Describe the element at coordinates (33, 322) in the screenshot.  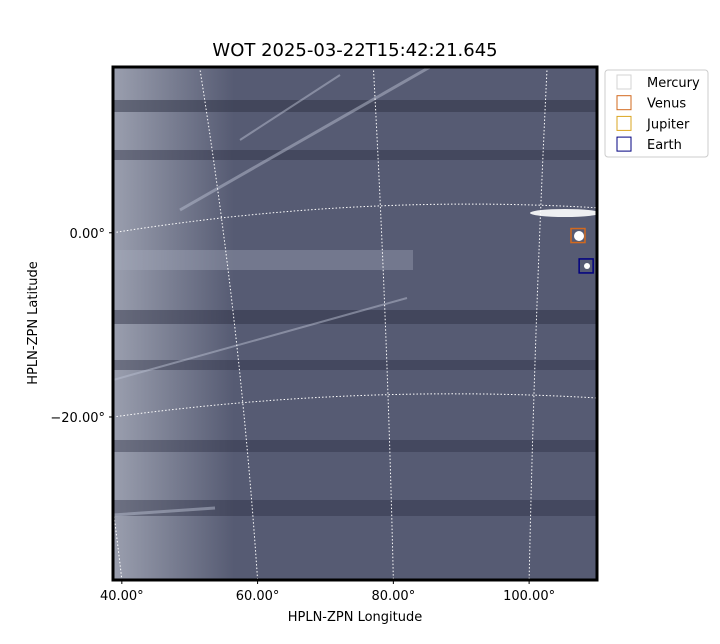
I see `y-axis-label: HPLN-ZPN Latitude` at that location.